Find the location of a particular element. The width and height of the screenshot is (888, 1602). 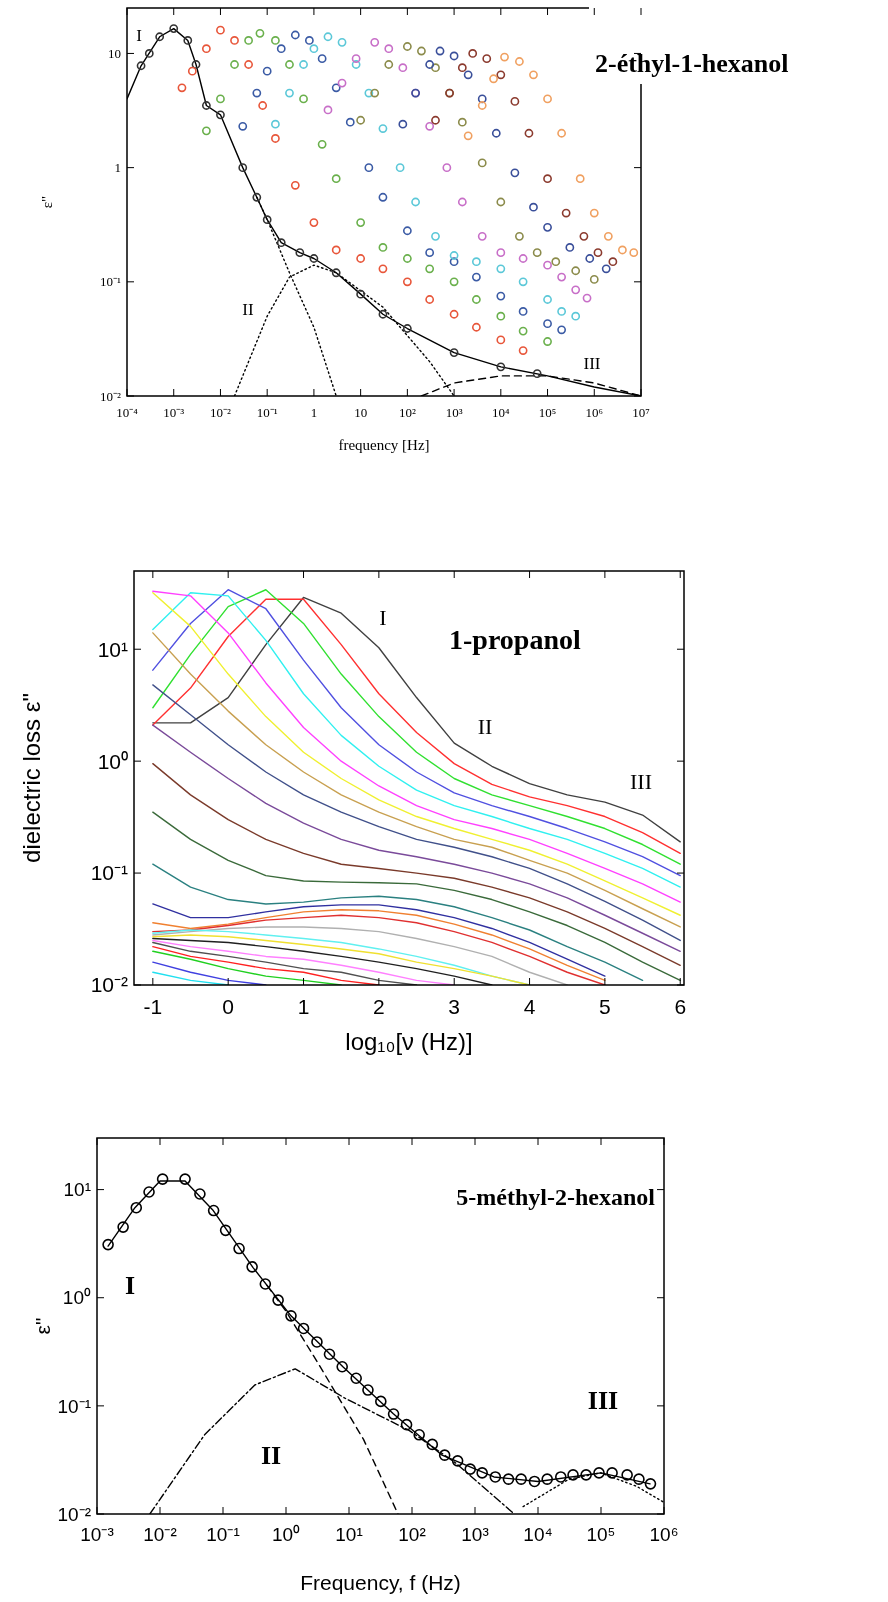

y-tick-label: 1 is located at coordinates (117, 168).